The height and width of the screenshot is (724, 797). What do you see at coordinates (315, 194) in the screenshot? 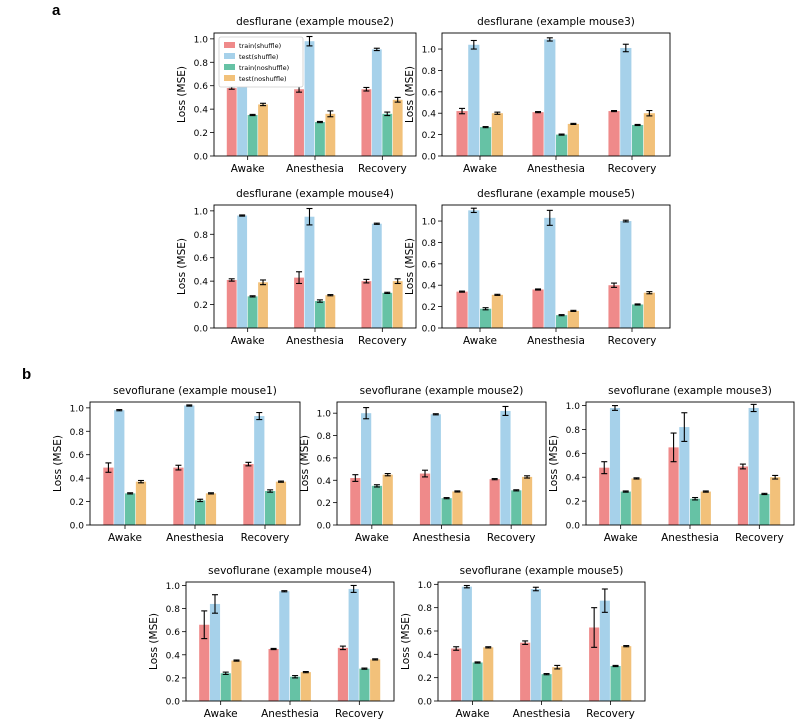
I see `chart-title: desflurane (example mouse4)` at bounding box center [315, 194].